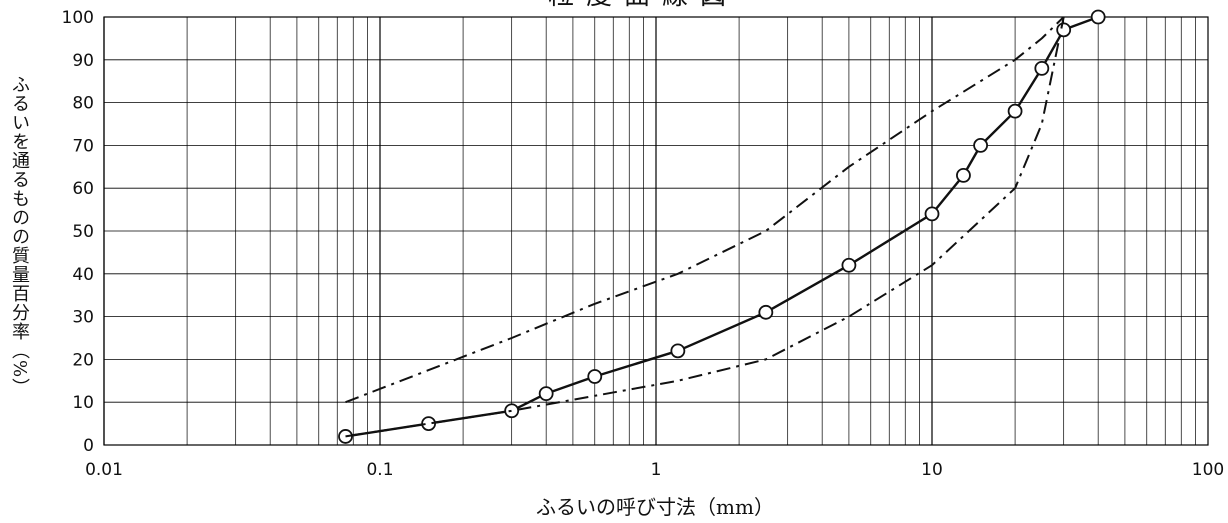 This screenshot has width=1228, height=523. I want to click on x-tick-label: 100, so click(1208, 470).